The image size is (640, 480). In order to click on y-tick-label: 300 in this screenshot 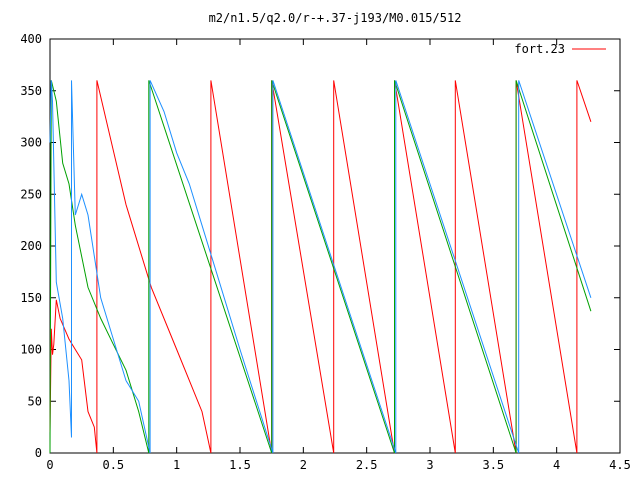, I will do `click(31, 143)`.